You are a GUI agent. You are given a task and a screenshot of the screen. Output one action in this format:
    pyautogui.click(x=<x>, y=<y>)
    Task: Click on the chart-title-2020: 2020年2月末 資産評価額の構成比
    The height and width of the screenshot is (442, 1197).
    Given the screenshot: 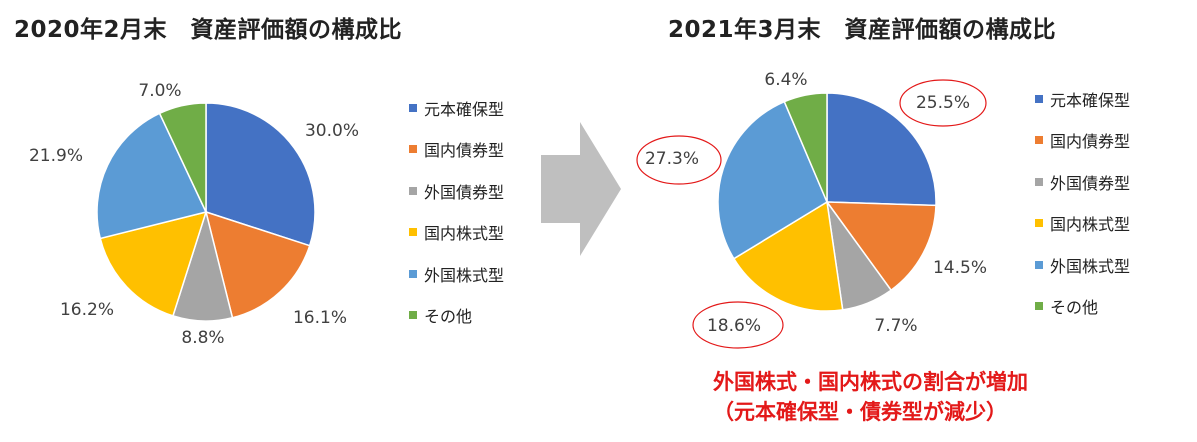 What is the action you would take?
    pyautogui.click(x=208, y=30)
    